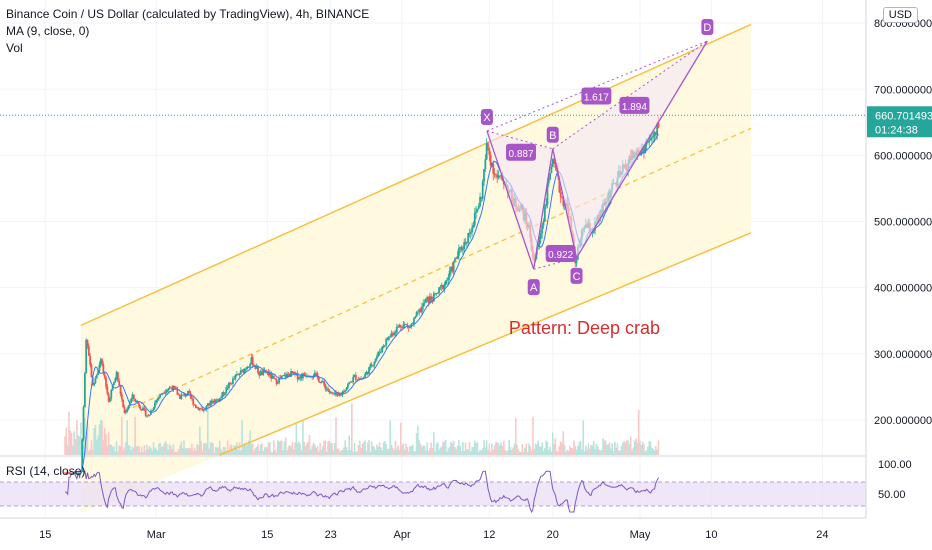 This screenshot has width=932, height=550. Describe the element at coordinates (46, 471) in the screenshot. I see `rsi-legend: RSI (14, close)` at that location.